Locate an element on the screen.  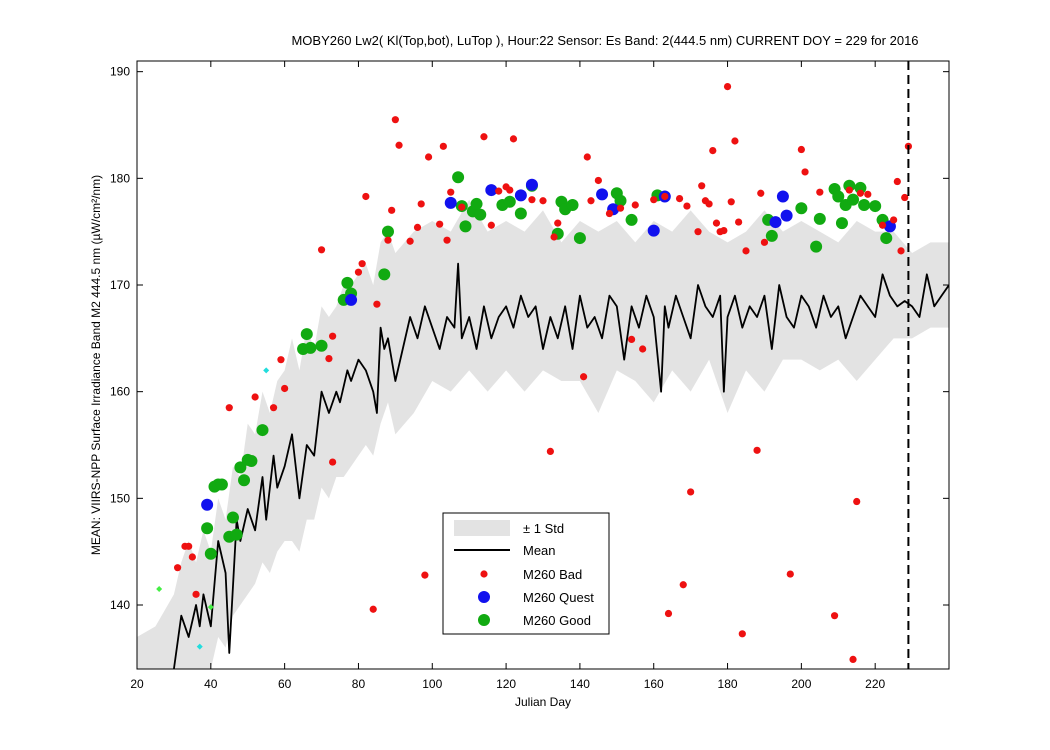
x-tick-label: 80 is located at coordinates (359, 684).